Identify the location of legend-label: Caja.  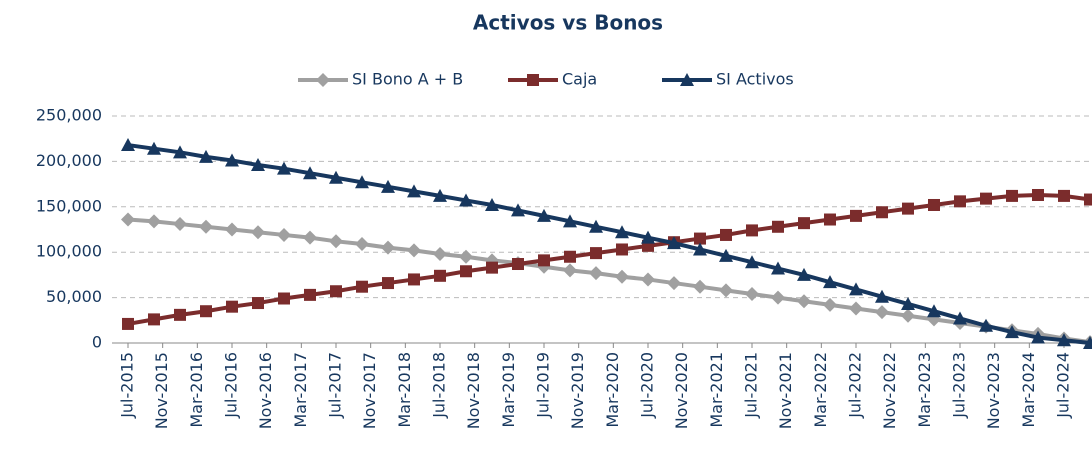
(579, 79).